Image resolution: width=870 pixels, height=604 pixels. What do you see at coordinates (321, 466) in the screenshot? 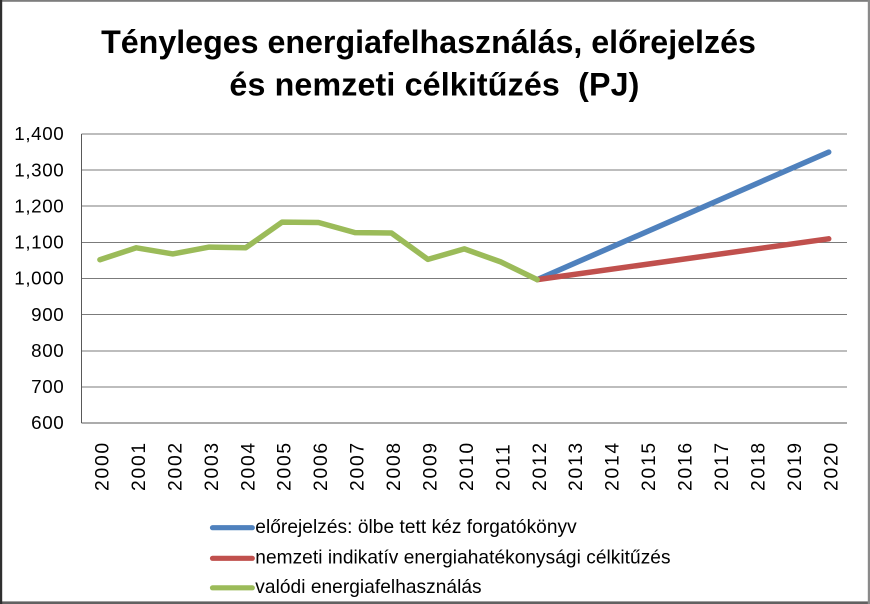
I see `svg-text: 2006` at bounding box center [321, 466].